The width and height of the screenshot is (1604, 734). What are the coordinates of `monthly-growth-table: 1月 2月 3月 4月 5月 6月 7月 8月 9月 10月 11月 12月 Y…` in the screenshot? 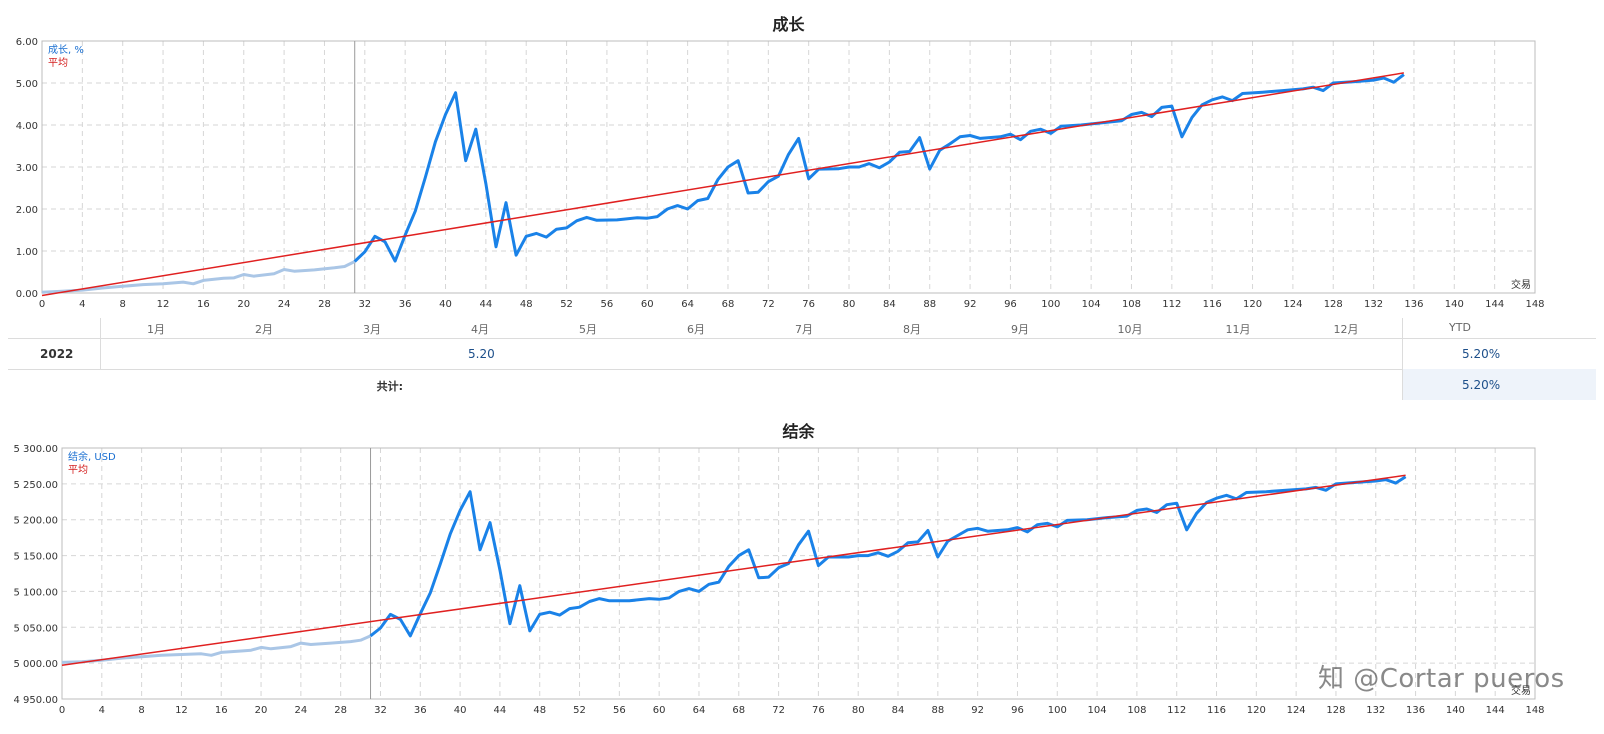 It's located at (802, 359).